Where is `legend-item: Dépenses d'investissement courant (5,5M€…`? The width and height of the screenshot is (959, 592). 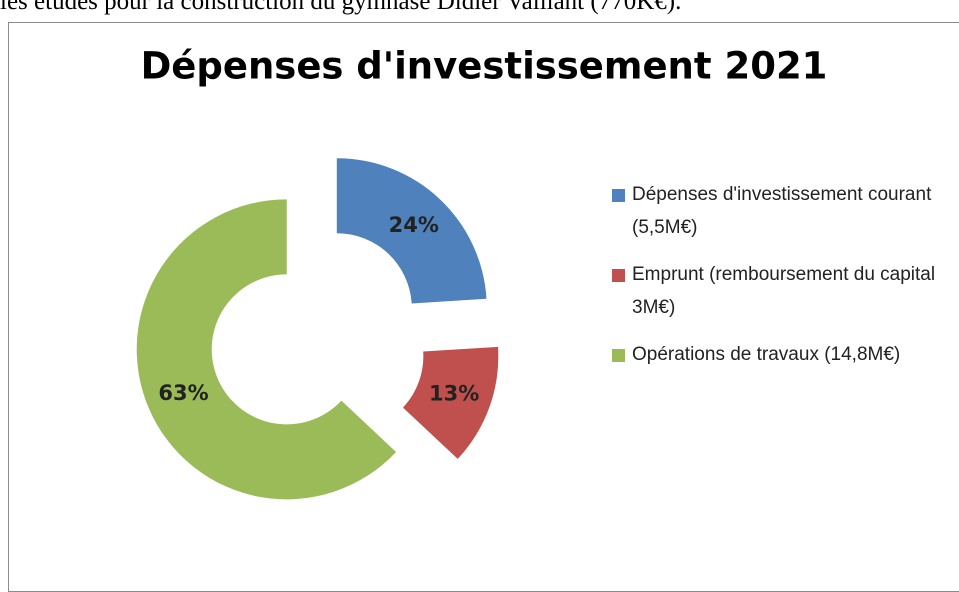 legend-item: Dépenses d'investissement courant (5,5M€… is located at coordinates (777, 211).